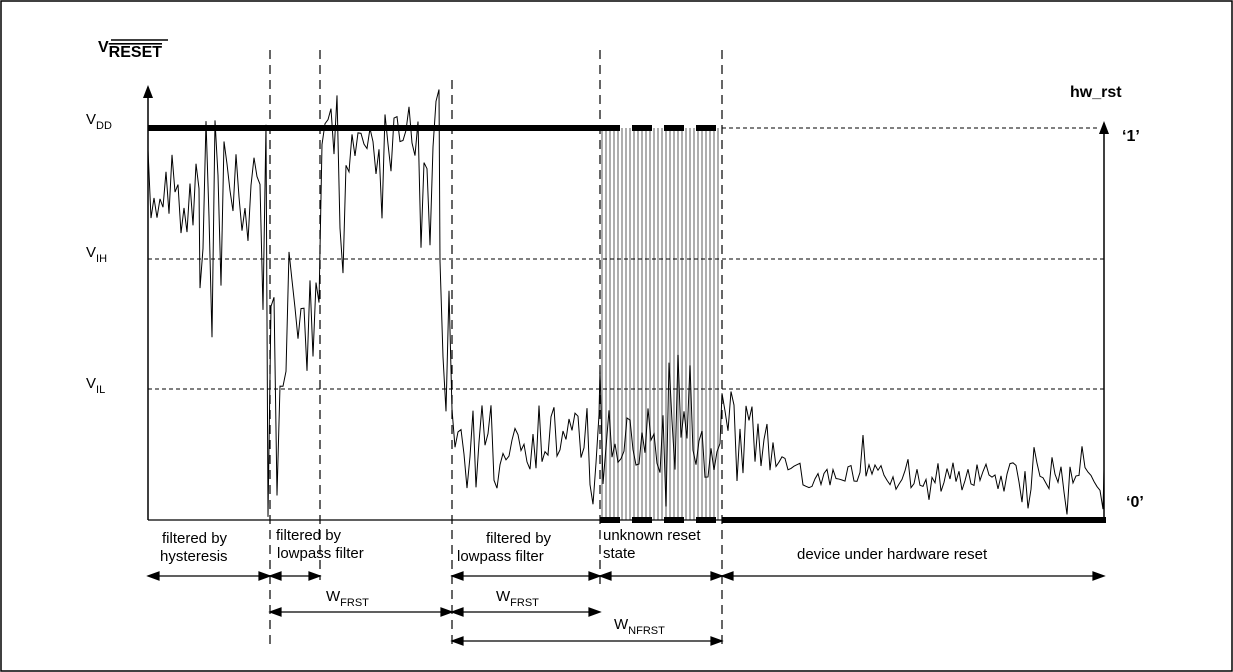  What do you see at coordinates (517, 598) in the screenshot?
I see `frst-width-label-b: WFRST` at bounding box center [517, 598].